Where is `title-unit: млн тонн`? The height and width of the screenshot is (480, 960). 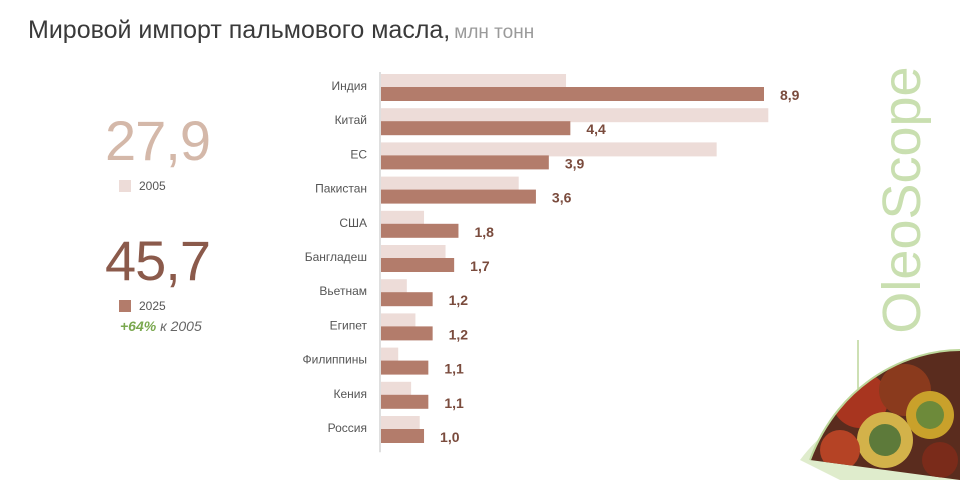
title-unit: млн тонн is located at coordinates (494, 32).